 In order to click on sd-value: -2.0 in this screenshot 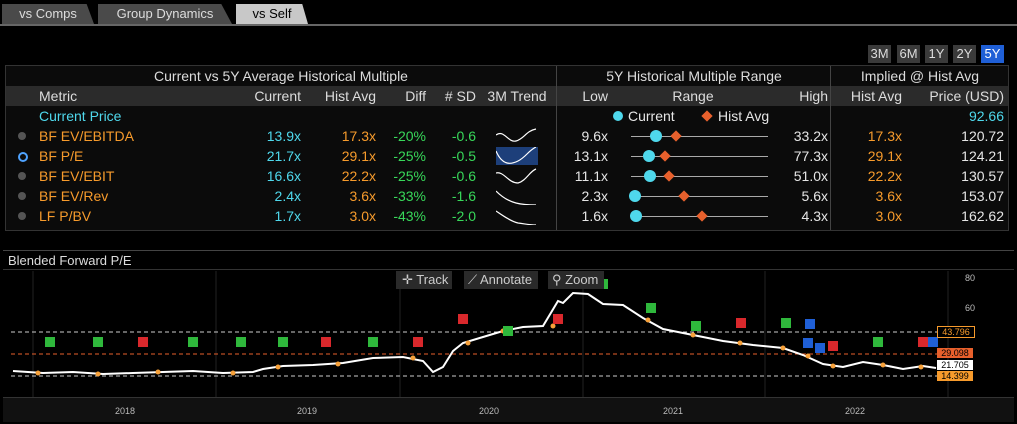, I will do `click(463, 216)`.